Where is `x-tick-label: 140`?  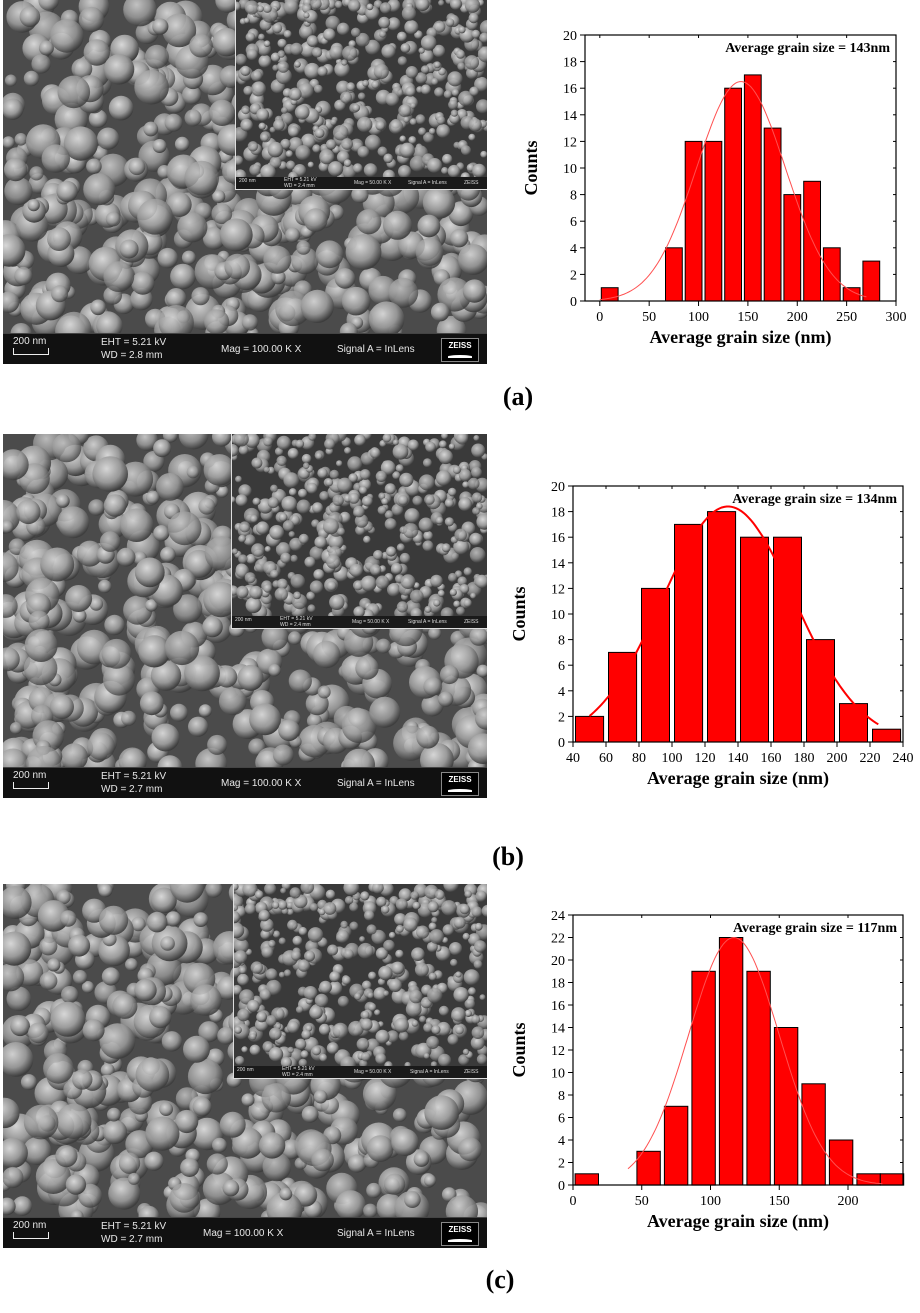 x-tick-label: 140 is located at coordinates (738, 758).